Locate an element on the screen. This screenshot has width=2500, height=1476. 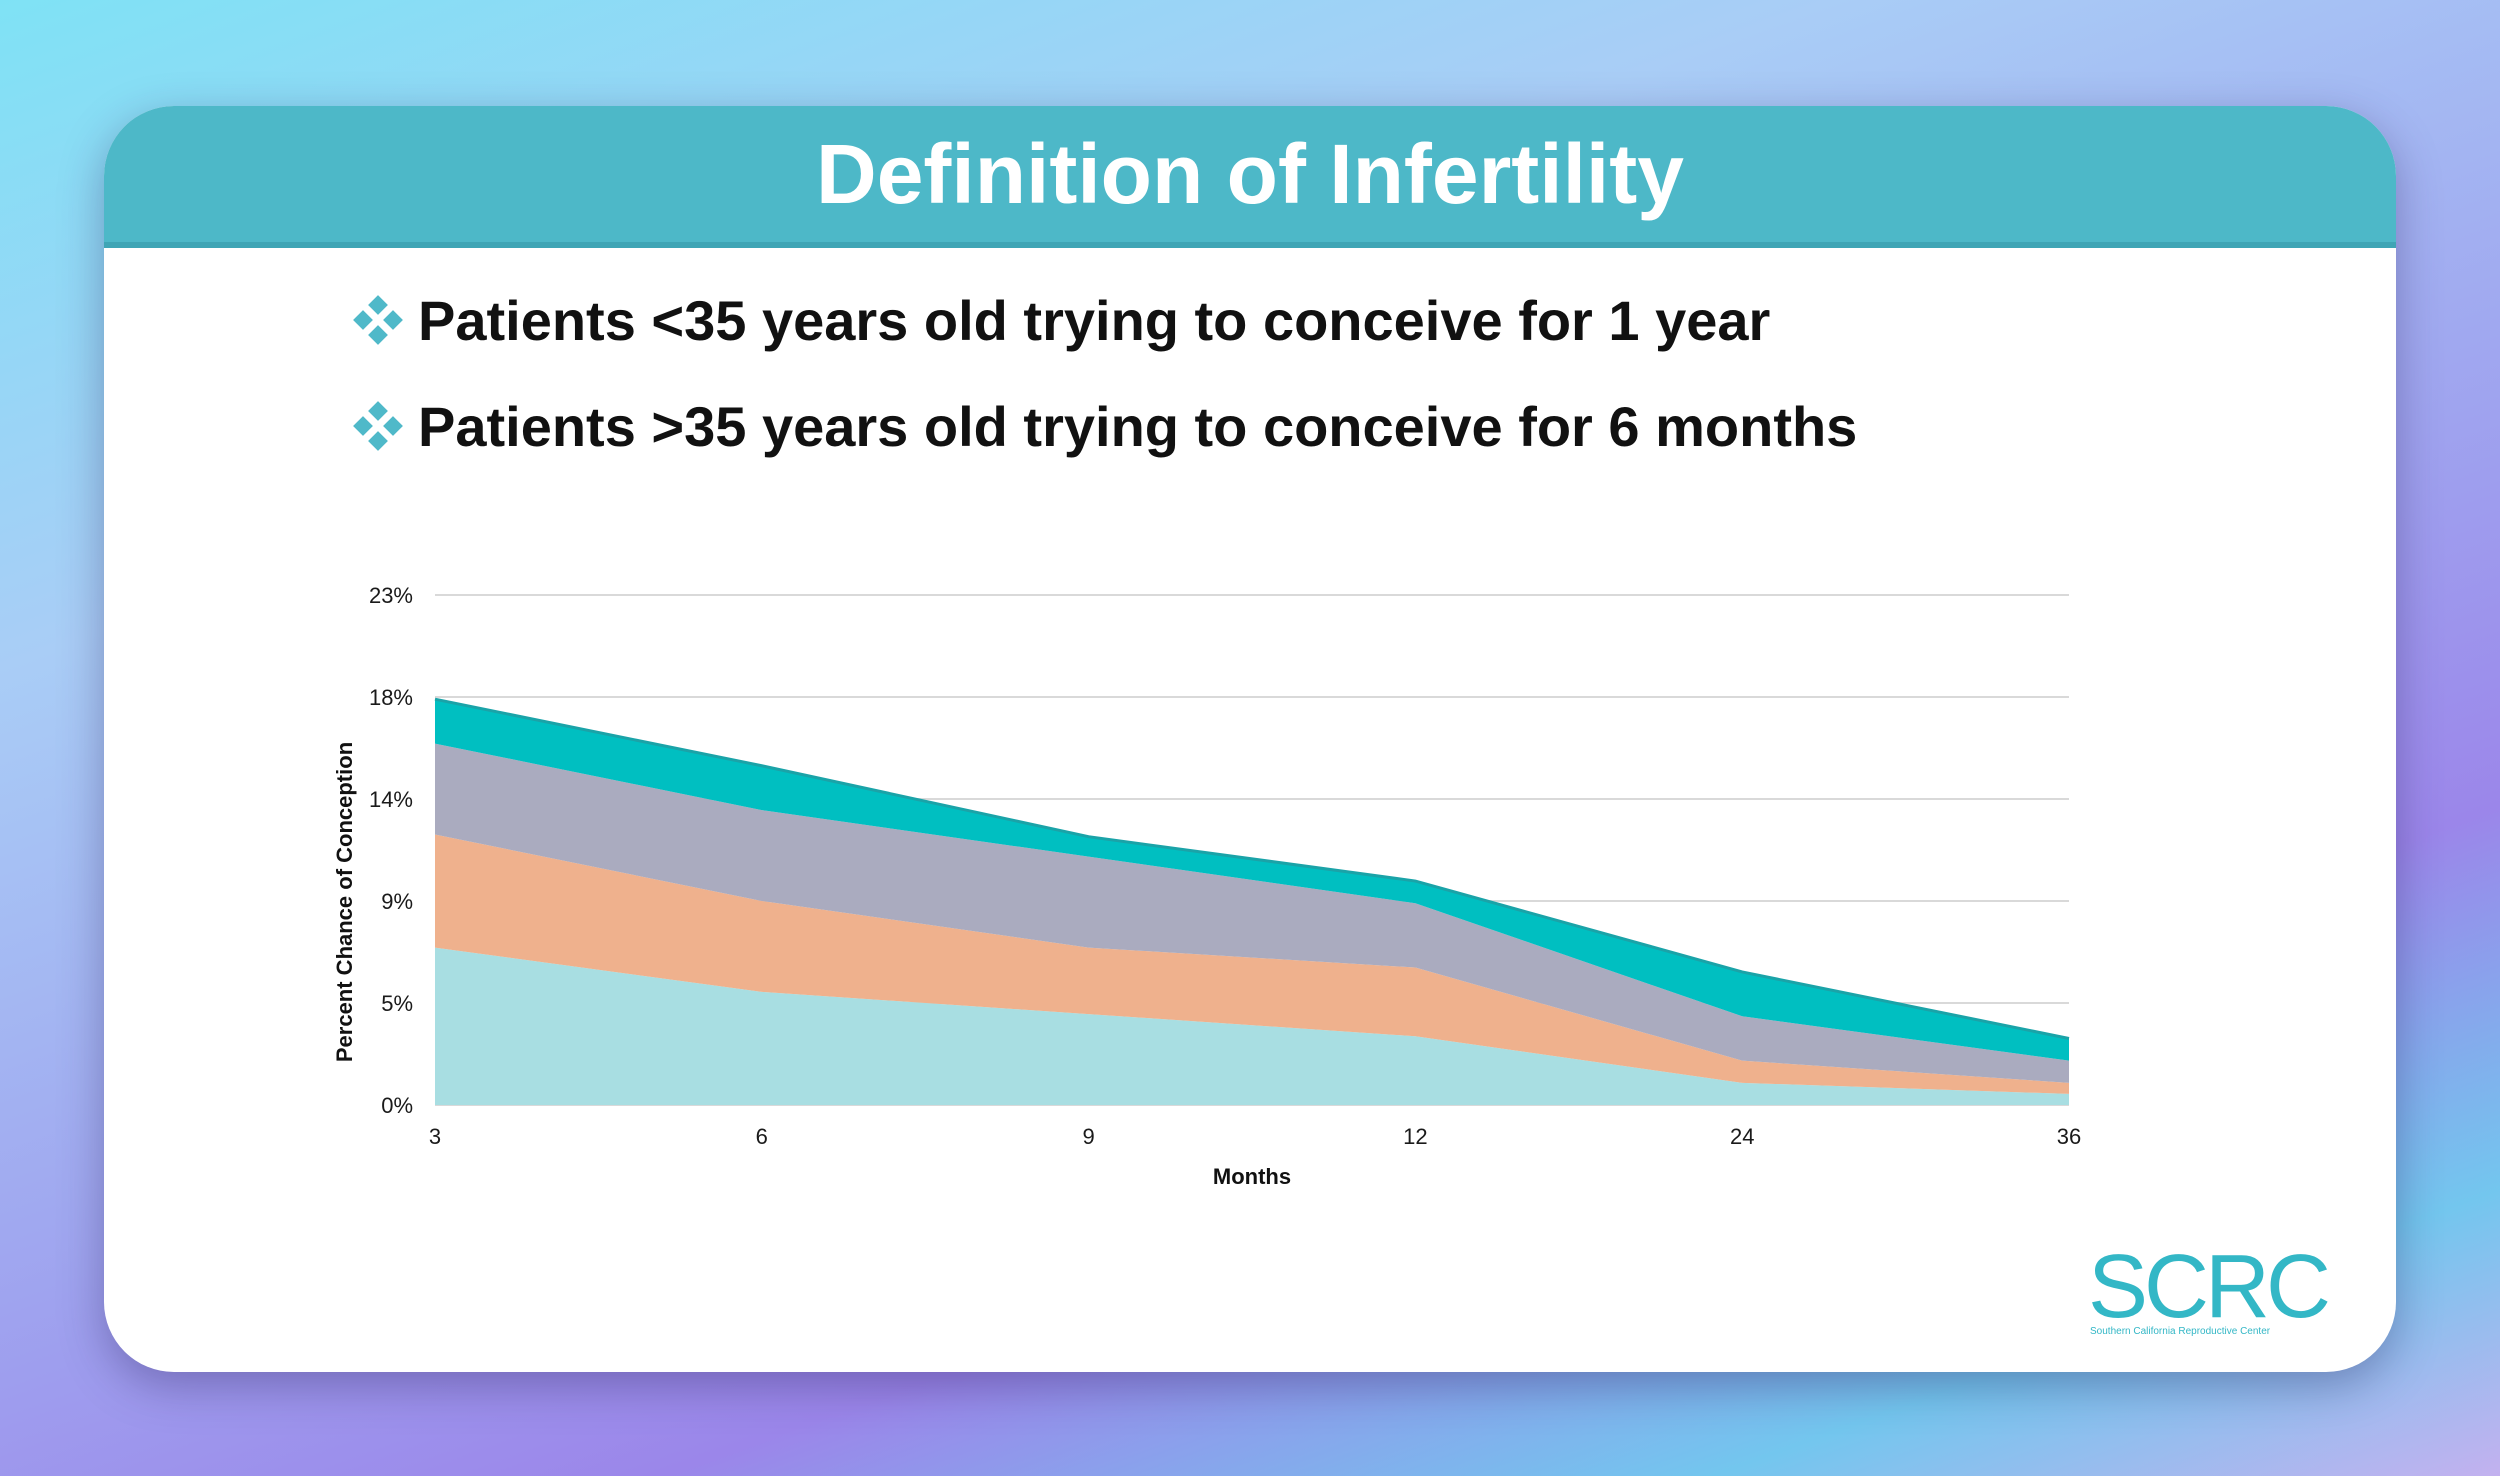
title-bar: Definition of Infertility is located at coordinates (1250, 177).